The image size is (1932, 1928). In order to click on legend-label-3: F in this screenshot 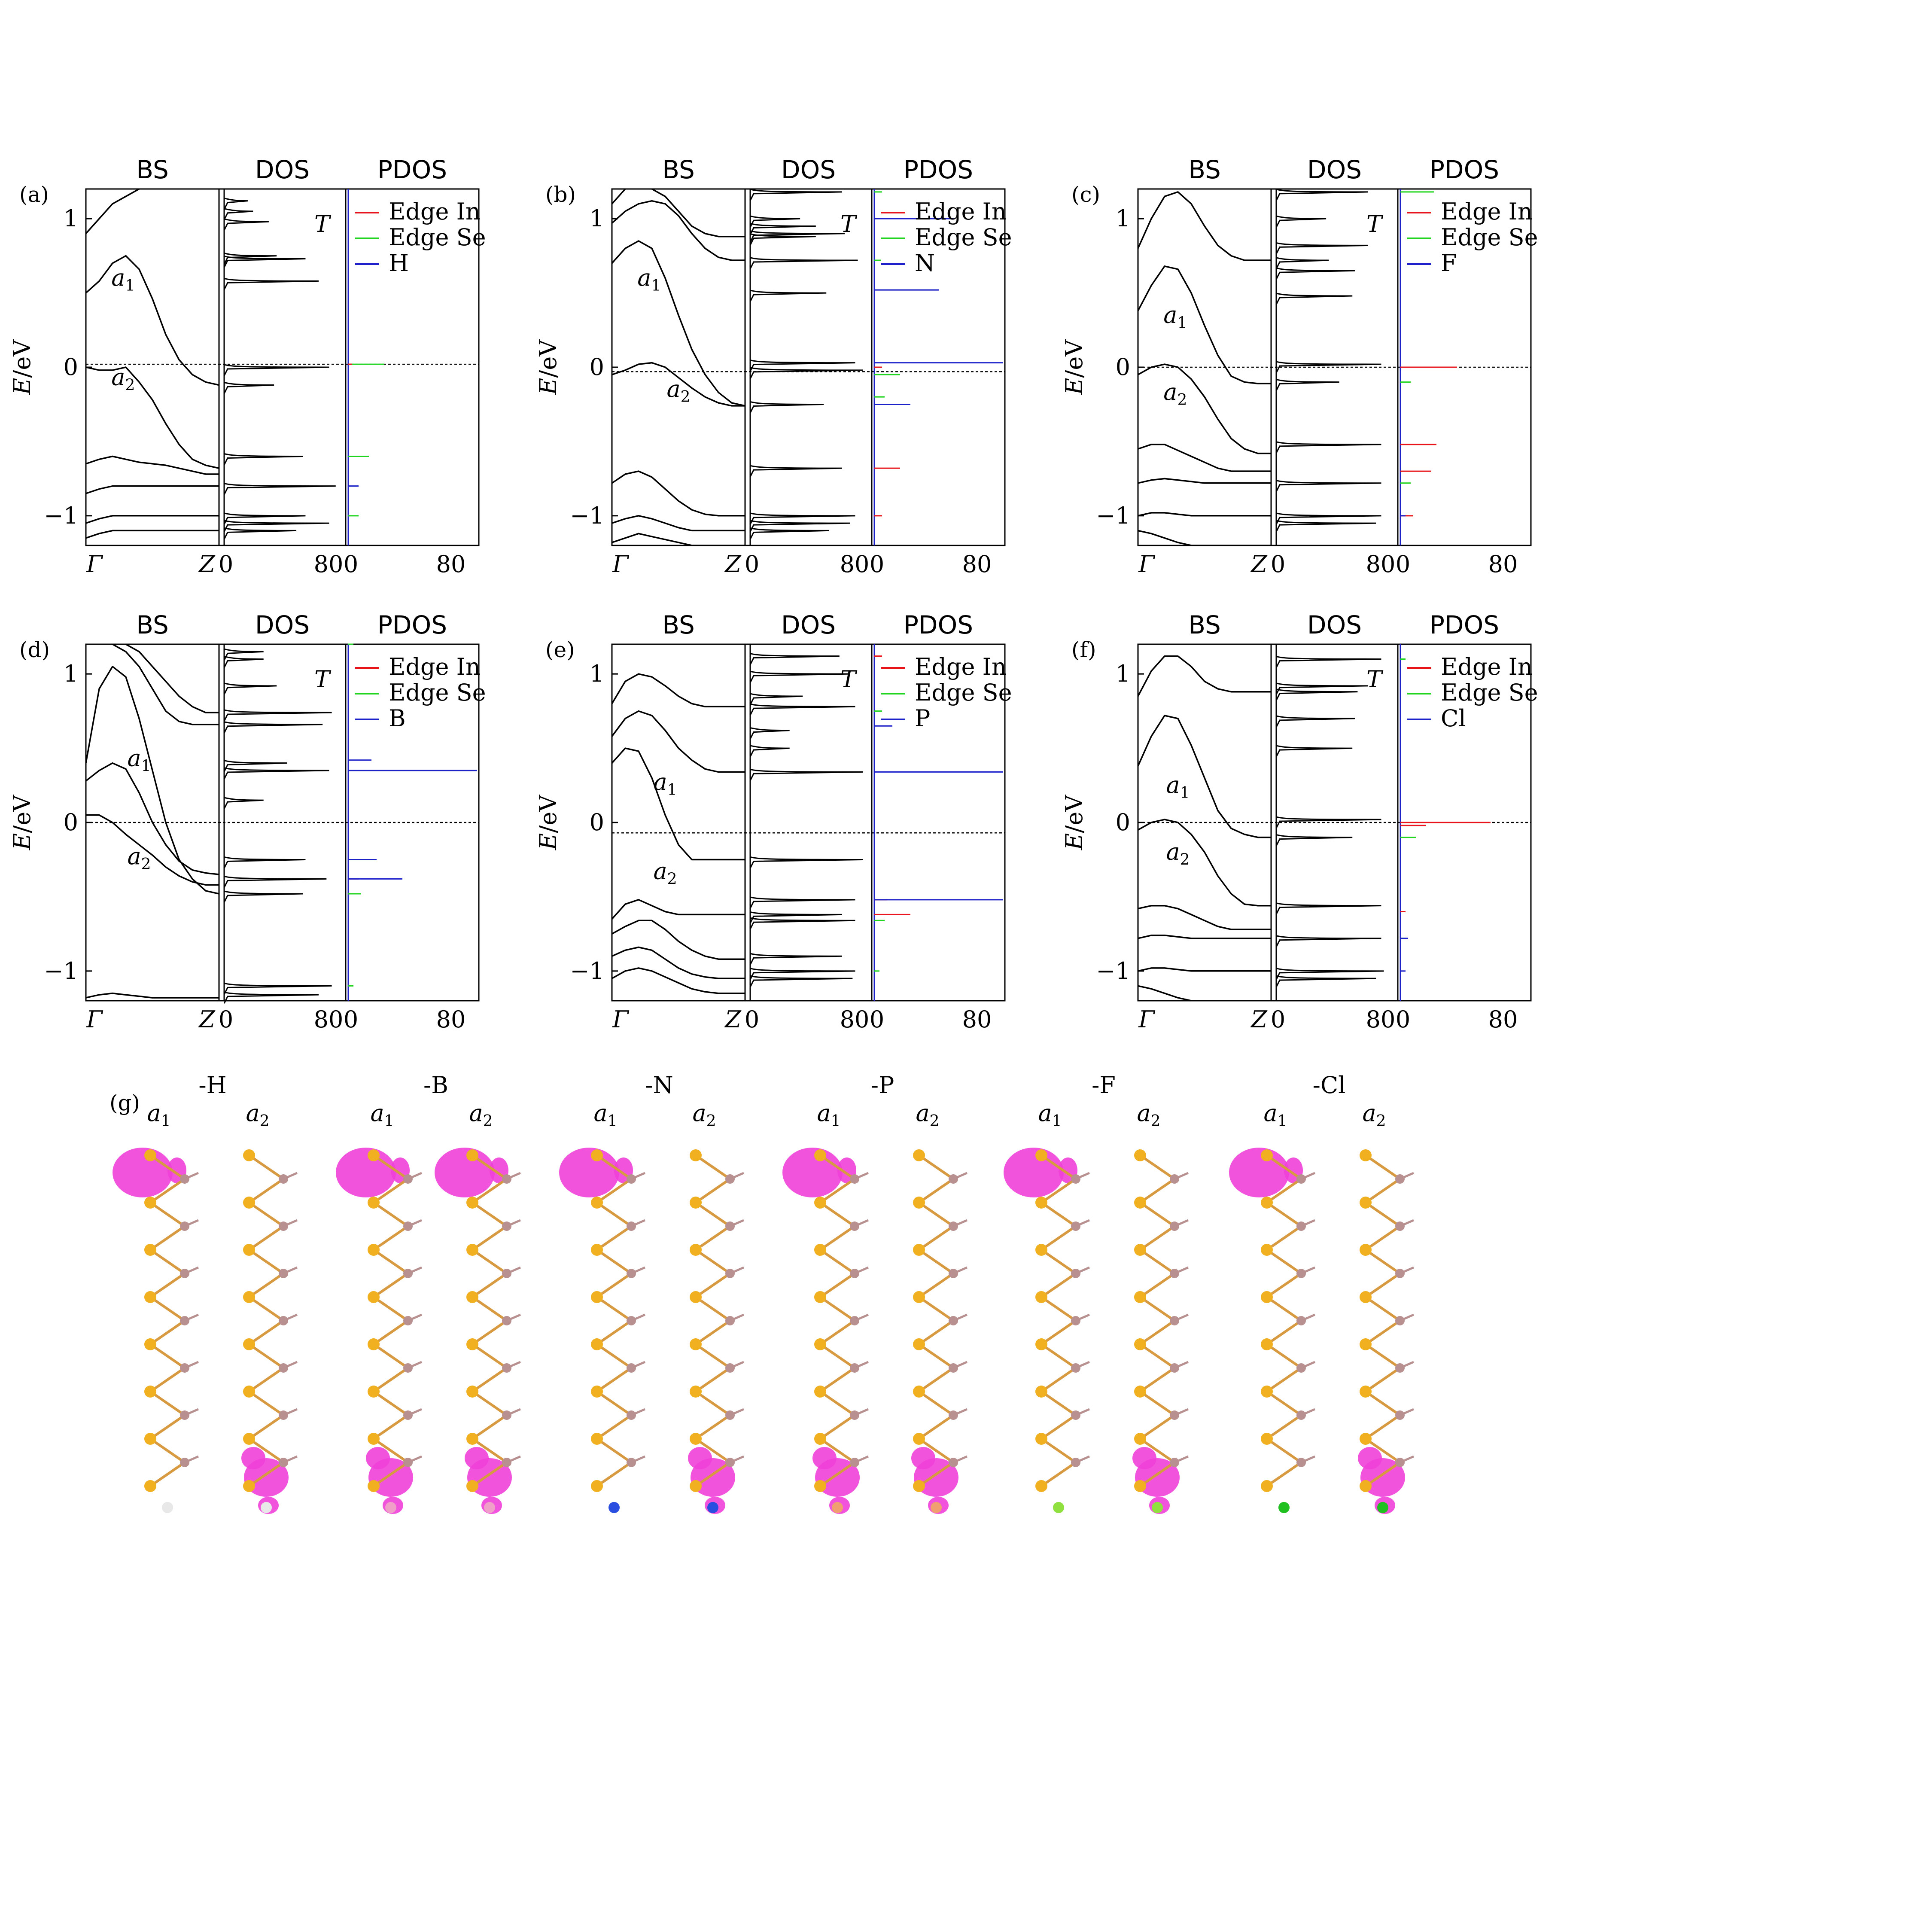, I will do `click(1449, 263)`.